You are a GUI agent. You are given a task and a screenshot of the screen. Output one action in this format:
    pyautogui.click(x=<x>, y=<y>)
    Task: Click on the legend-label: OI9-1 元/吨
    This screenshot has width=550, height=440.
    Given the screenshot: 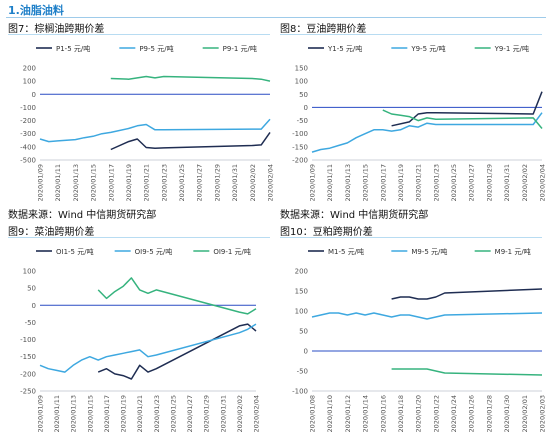 What is the action you would take?
    pyautogui.click(x=232, y=251)
    